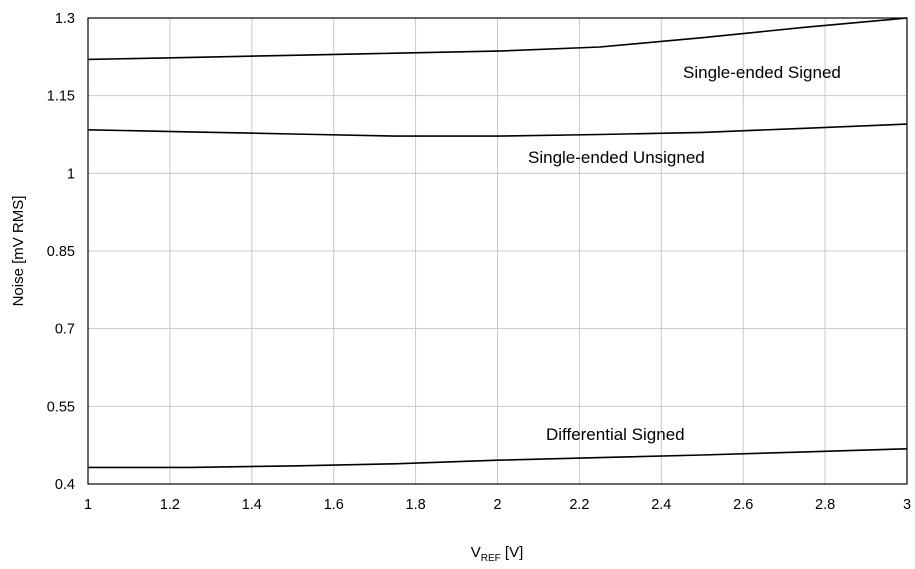 This screenshot has width=915, height=569. What do you see at coordinates (512, 552) in the screenshot?
I see `x-axis-title-unit: [V]` at bounding box center [512, 552].